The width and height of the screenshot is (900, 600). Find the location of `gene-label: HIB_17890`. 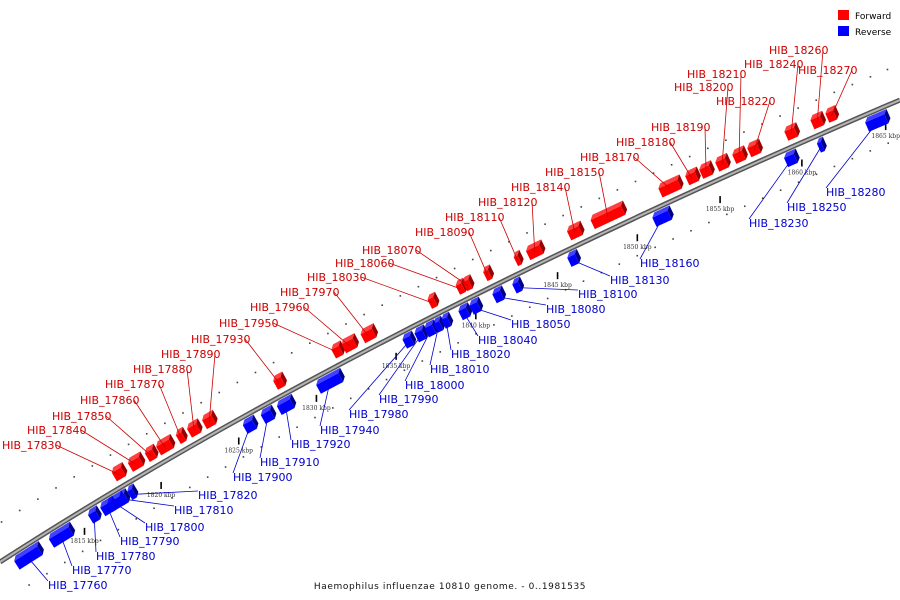

gene-label: HIB_17890 is located at coordinates (191, 354).